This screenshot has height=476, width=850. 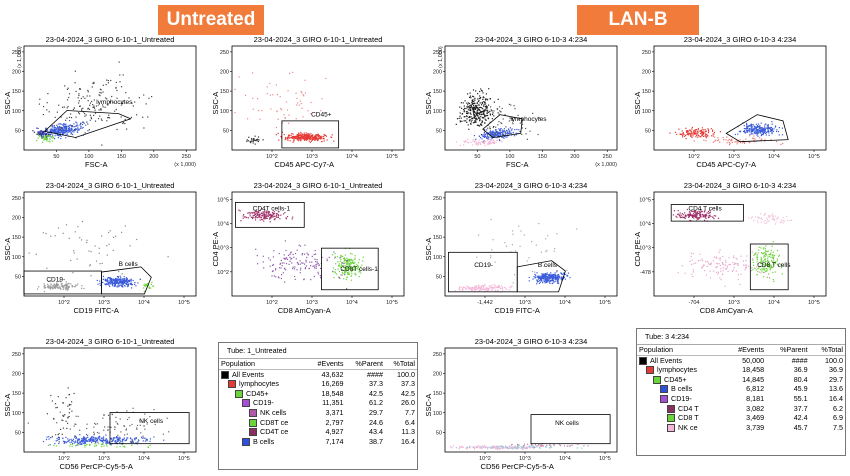 I want to click on table-row: CD8 T 3,469 42.4 6.9, so click(x=741, y=418).